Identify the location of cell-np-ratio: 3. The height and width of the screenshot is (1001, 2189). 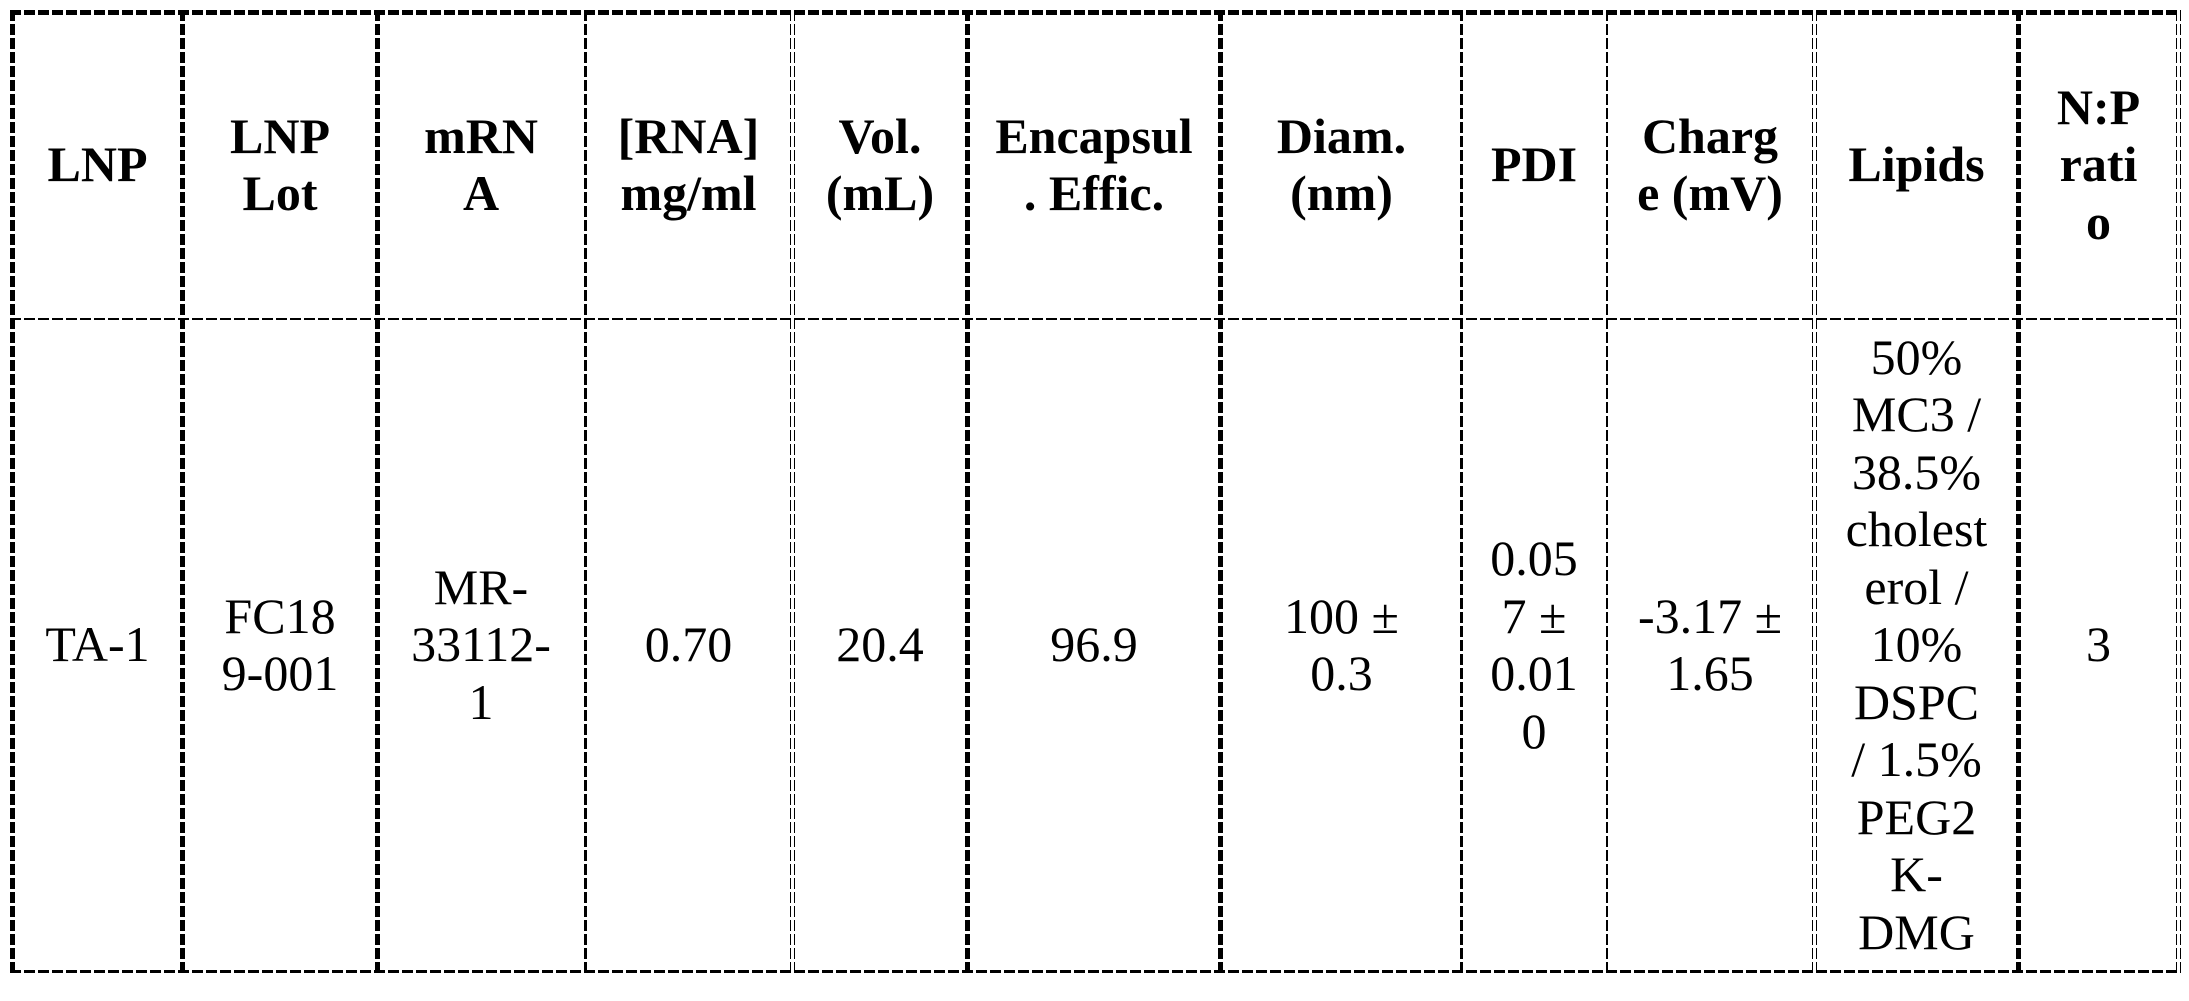
(2098, 645).